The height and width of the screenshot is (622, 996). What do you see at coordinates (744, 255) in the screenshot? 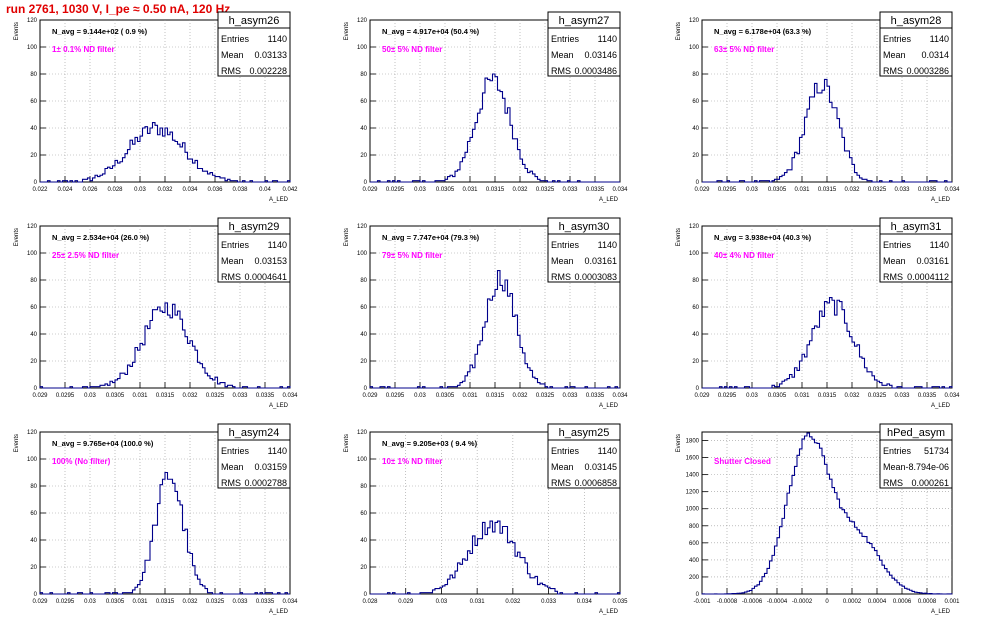
I see `filter-annotation: 40± 4% ND filter` at bounding box center [744, 255].